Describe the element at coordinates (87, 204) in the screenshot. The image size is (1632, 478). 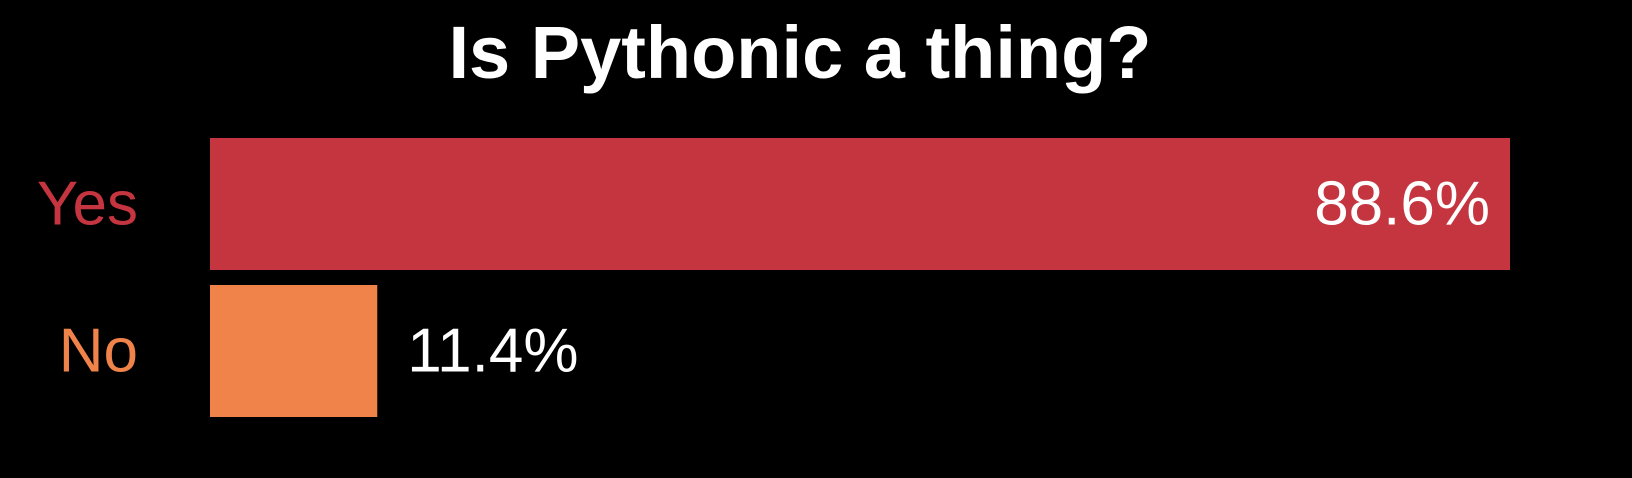
I see `category-label-yes: Yes` at that location.